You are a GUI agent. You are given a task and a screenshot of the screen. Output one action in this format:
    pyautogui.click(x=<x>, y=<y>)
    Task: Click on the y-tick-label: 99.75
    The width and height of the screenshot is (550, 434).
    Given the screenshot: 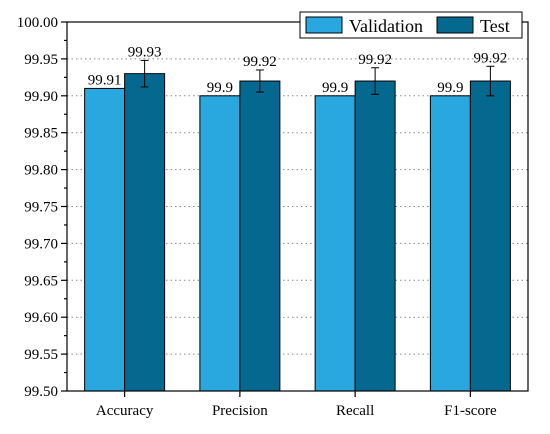 What is the action you would take?
    pyautogui.click(x=41, y=208)
    